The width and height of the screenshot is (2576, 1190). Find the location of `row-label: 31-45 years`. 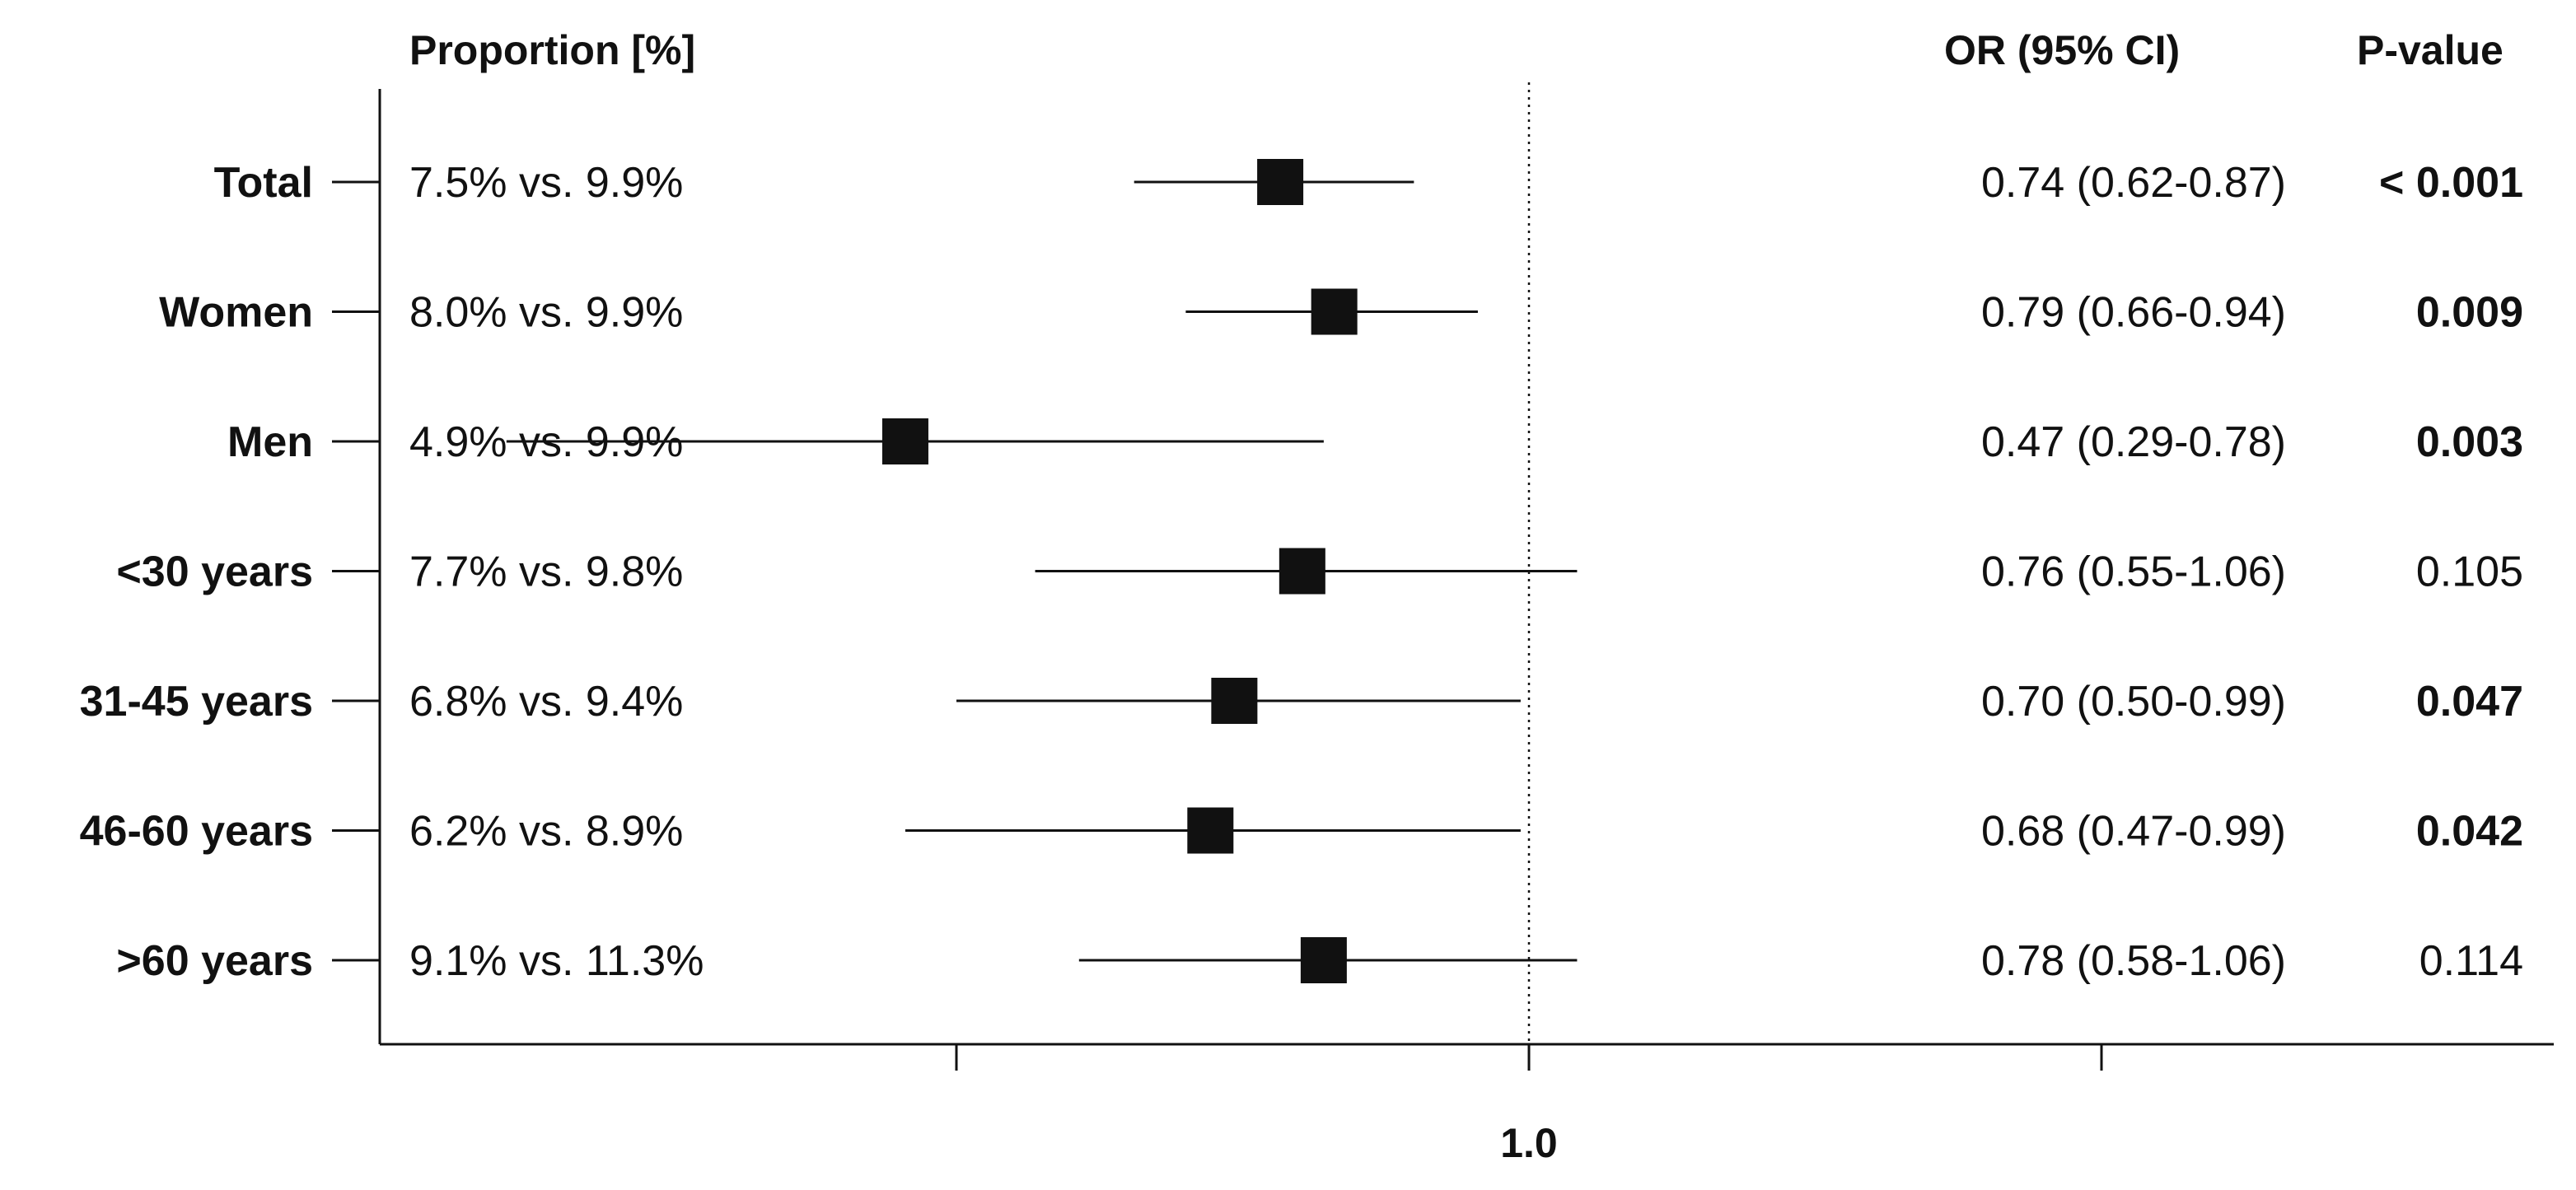

row-label: 31-45 years is located at coordinates (196, 702).